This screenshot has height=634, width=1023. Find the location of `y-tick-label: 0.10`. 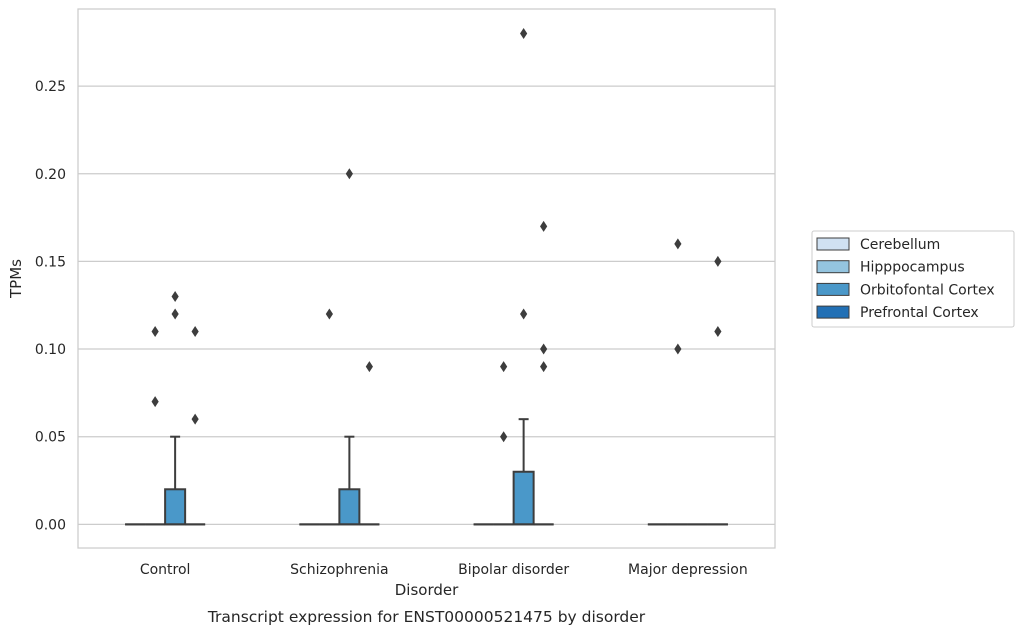

y-tick-label: 0.10 is located at coordinates (50, 350).